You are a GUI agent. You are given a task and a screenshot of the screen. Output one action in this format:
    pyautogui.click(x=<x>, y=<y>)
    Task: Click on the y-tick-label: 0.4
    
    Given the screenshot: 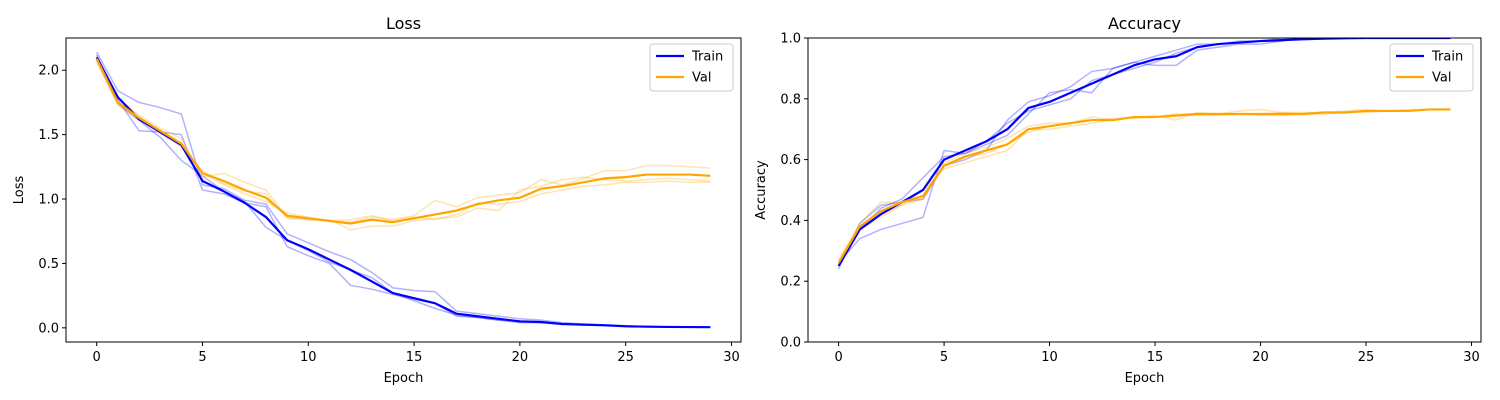 What is the action you would take?
    pyautogui.click(x=790, y=221)
    